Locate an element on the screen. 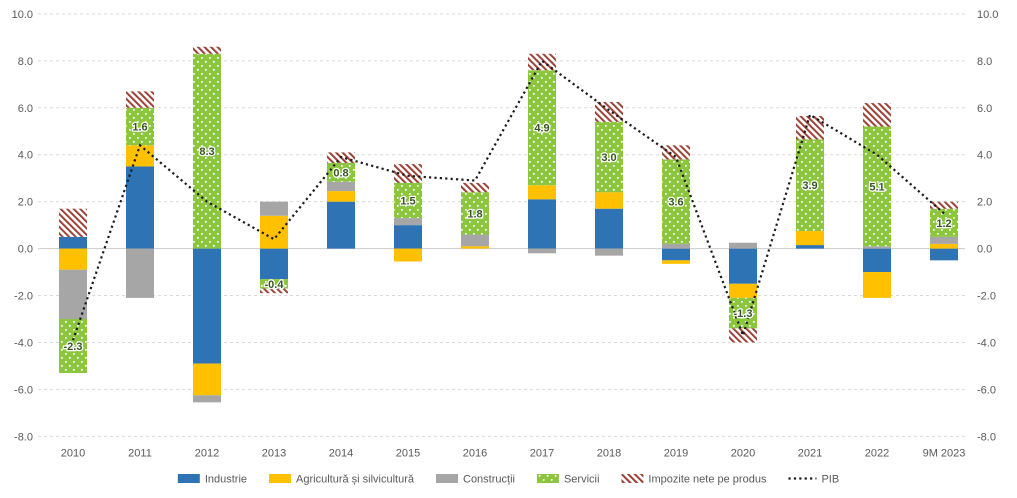 The height and width of the screenshot is (498, 1017). servicii-value-label: -0.4 is located at coordinates (275, 285).